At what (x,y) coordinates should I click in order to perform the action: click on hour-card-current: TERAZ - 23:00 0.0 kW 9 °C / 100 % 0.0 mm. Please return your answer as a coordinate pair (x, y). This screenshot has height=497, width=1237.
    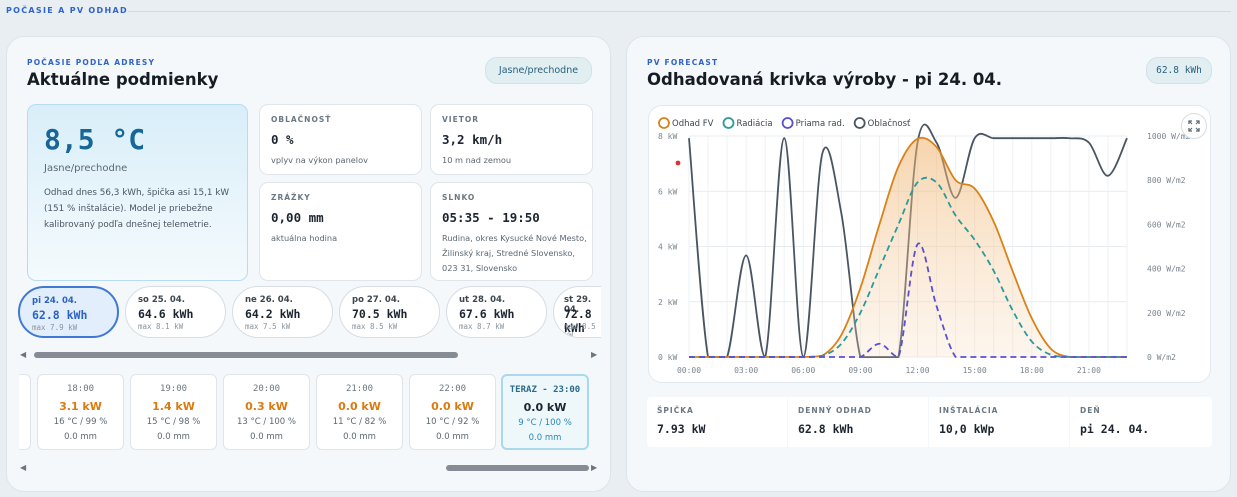
    Looking at the image, I should click on (545, 412).